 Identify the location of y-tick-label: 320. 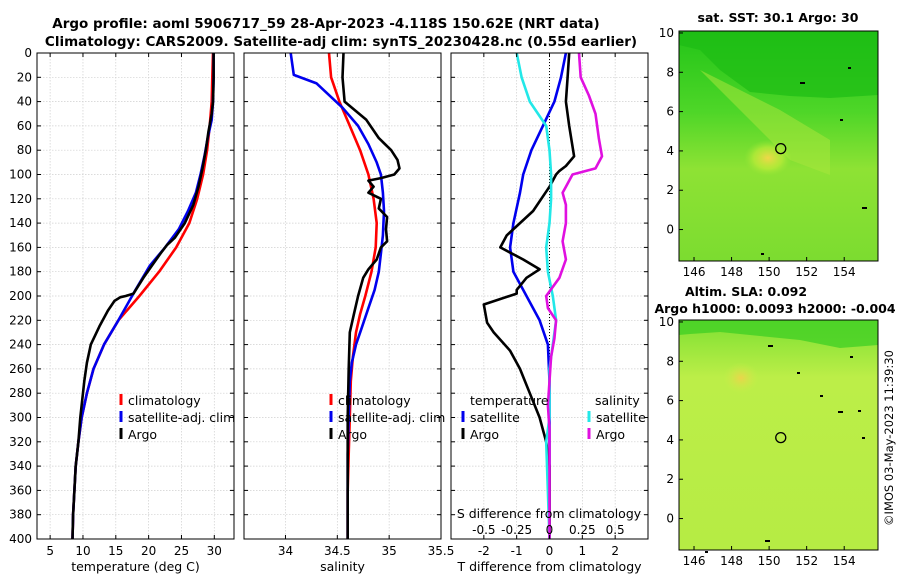
(20, 442).